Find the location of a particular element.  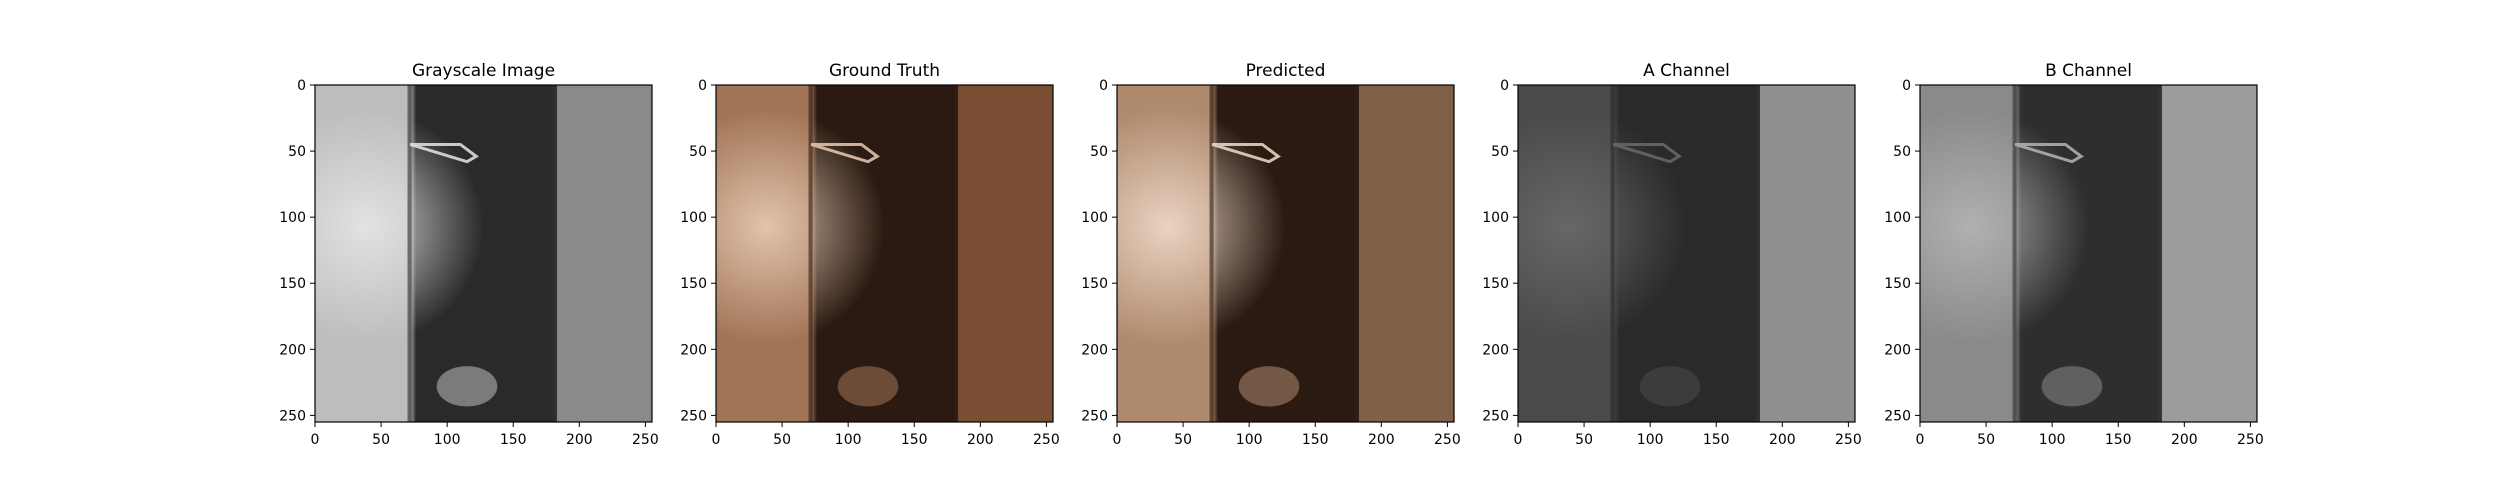

panel-title: Predicted is located at coordinates (1286, 71).